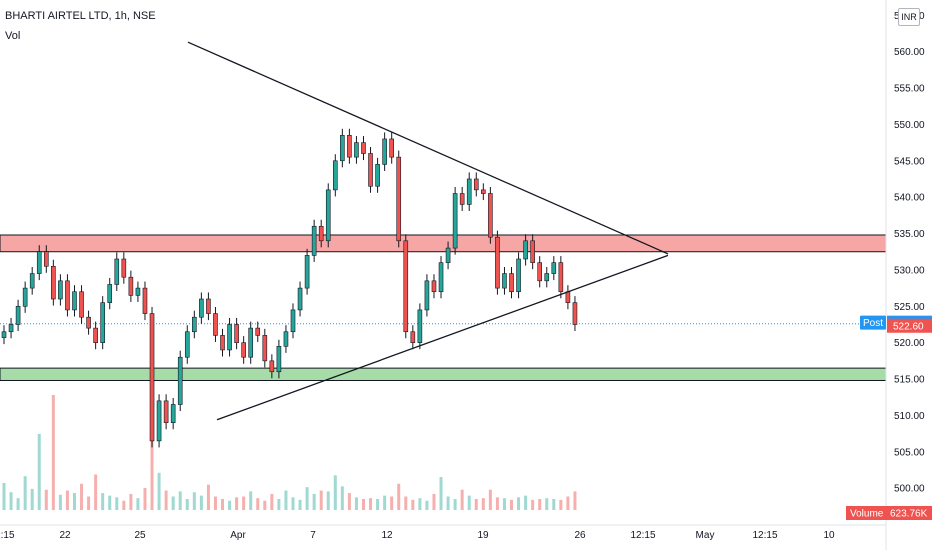 The image size is (932, 550). I want to click on time-tick-label: 22, so click(65, 535).